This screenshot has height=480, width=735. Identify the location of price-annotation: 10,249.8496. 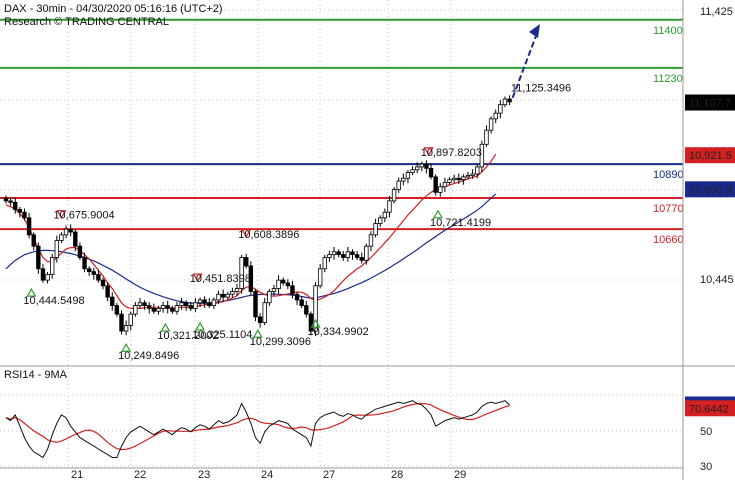
(148, 356).